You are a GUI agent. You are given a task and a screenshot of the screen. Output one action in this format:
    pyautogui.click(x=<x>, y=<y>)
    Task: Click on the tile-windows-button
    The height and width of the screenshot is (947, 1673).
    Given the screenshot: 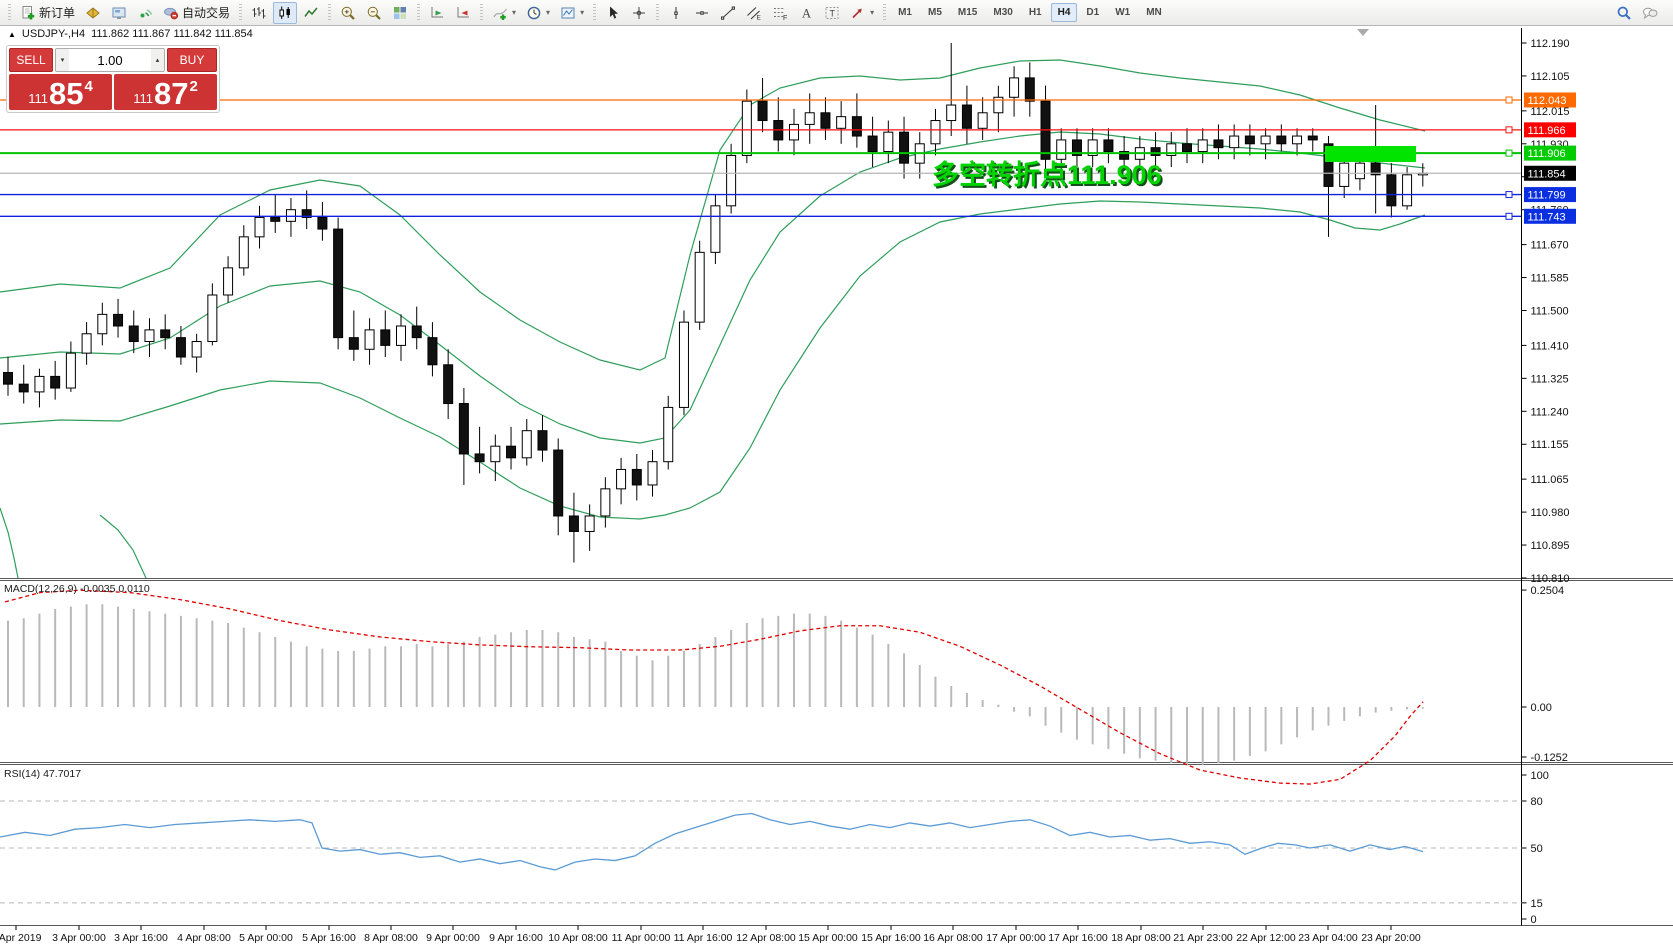 What is the action you would take?
    pyautogui.click(x=400, y=13)
    